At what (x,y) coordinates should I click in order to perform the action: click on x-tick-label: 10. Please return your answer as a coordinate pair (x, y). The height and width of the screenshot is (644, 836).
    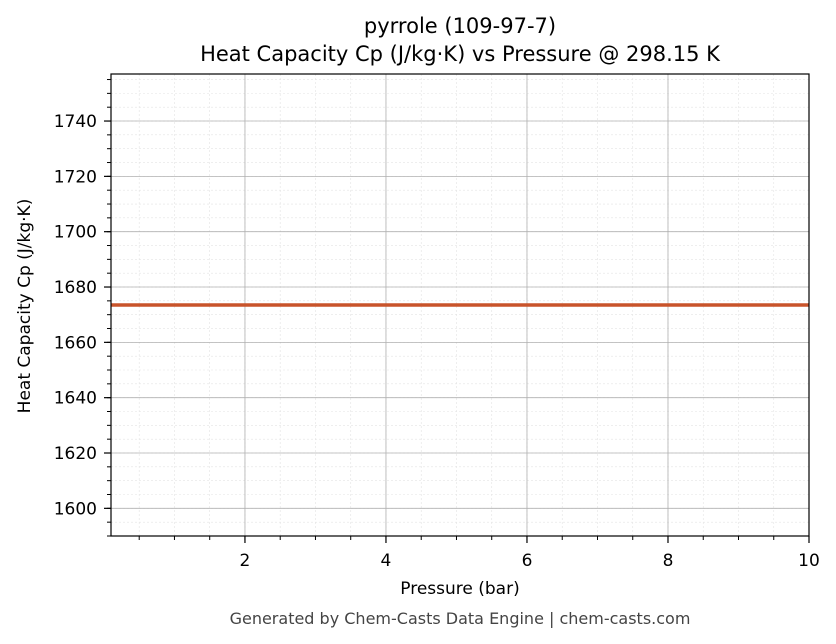
    Looking at the image, I should click on (809, 561).